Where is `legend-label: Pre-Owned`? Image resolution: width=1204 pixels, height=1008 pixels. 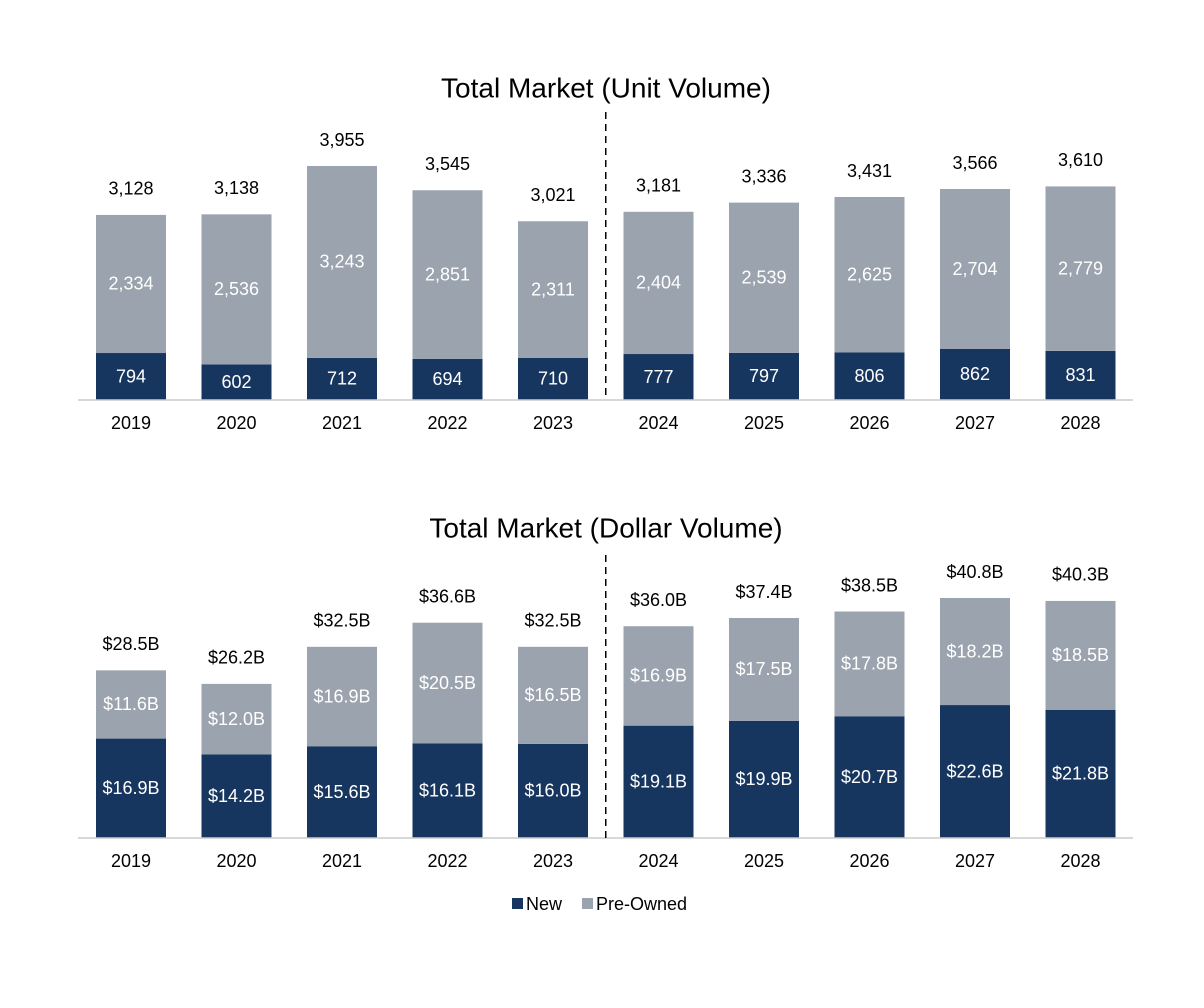 legend-label: Pre-Owned is located at coordinates (641, 904).